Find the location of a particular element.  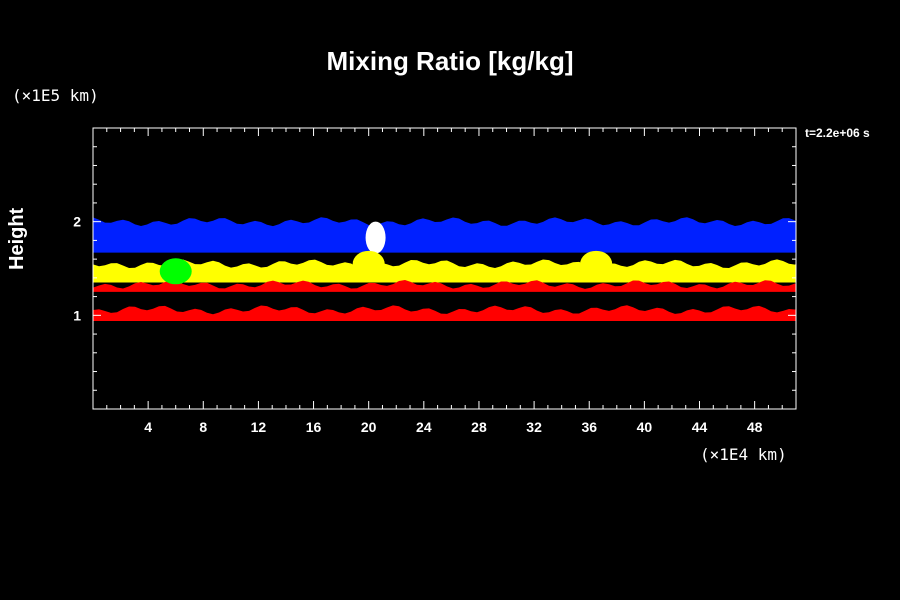

chart-title: Mixing Ratio [kg/kg] is located at coordinates (450, 61).